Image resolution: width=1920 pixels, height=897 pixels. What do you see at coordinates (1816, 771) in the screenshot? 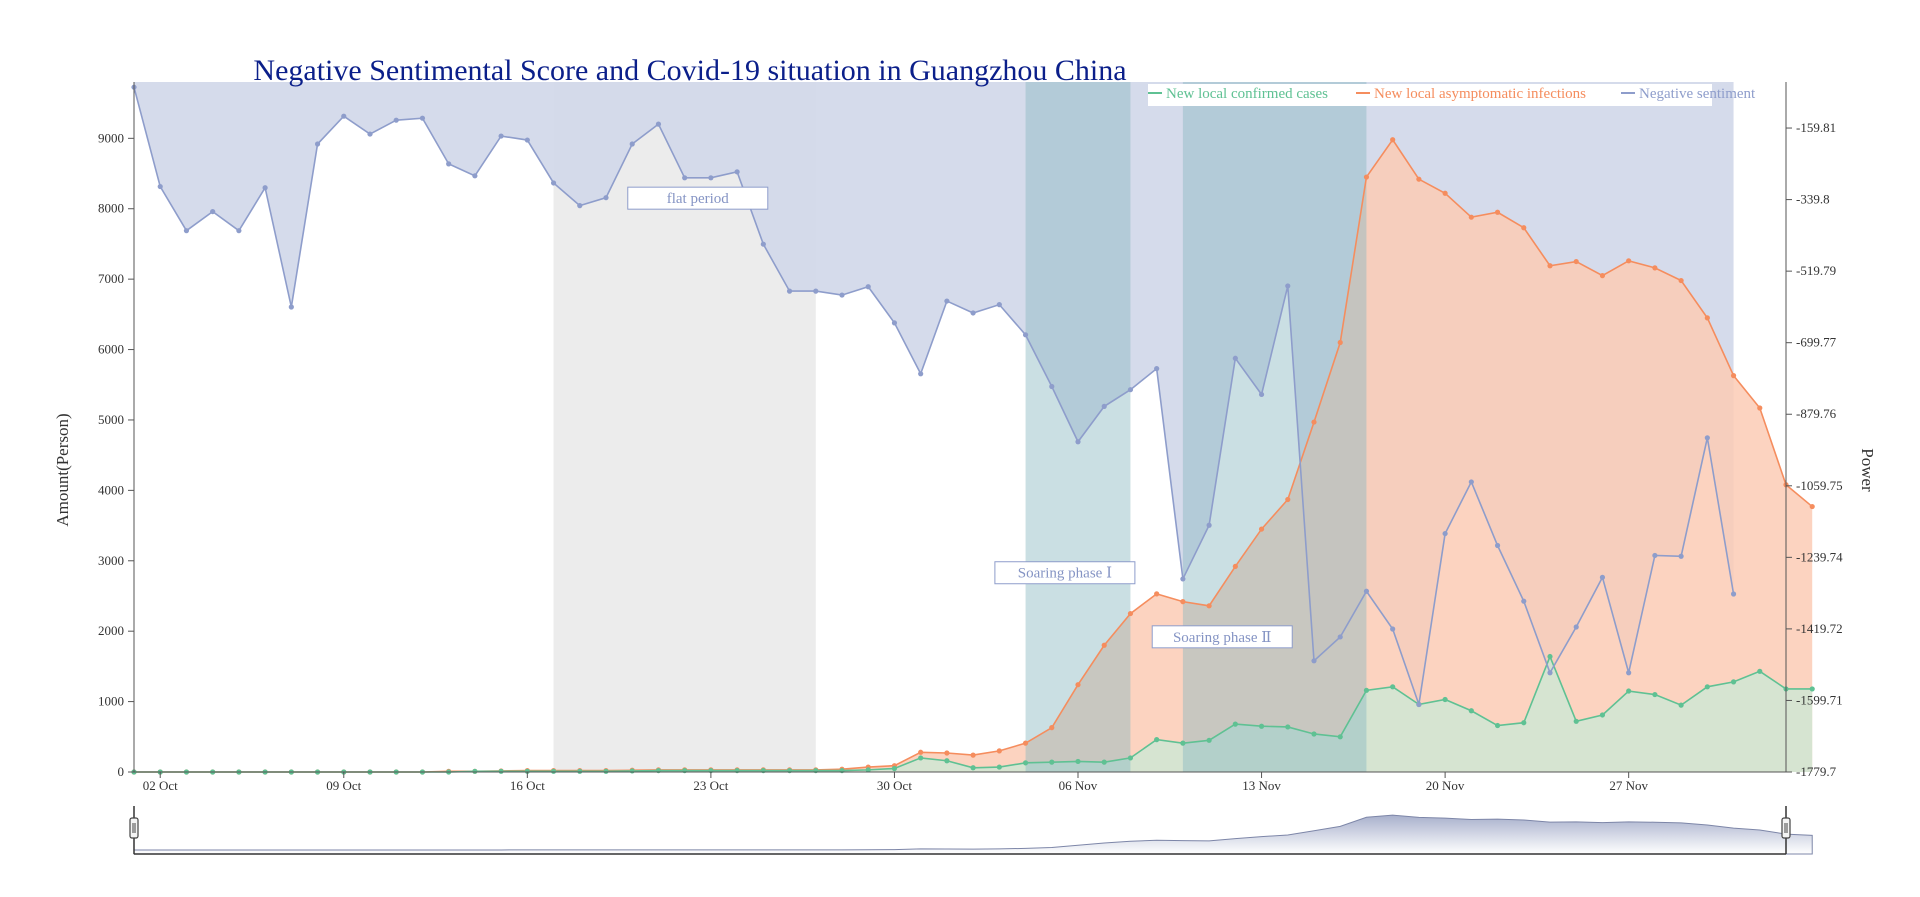
I see `y2-tick-label: -1779.7` at bounding box center [1816, 771].